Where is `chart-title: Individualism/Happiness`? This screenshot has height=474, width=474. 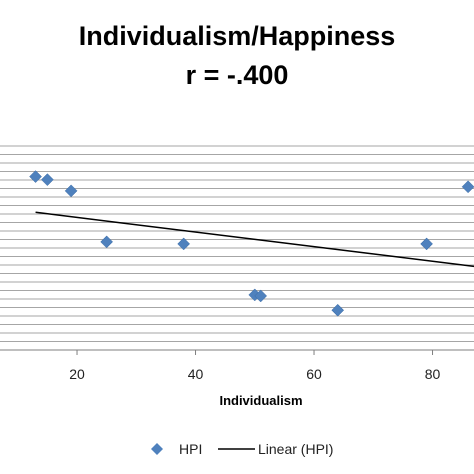
chart-title: Individualism/Happiness is located at coordinates (237, 36).